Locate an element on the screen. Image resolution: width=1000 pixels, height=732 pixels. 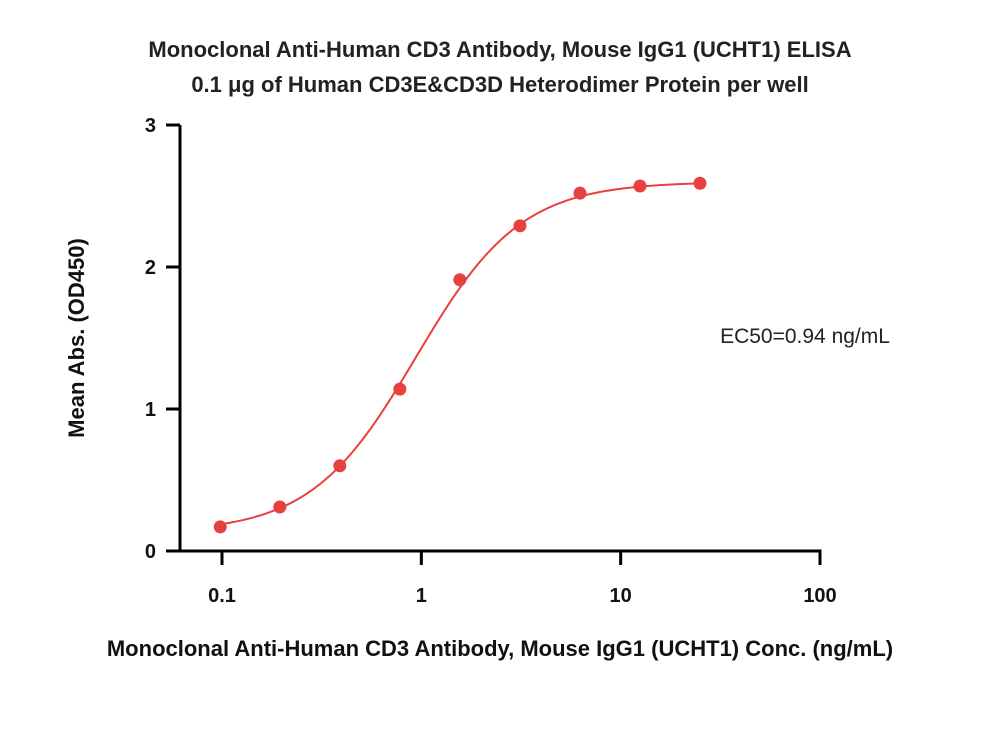
y-axis-title: Mean Abs. (OD450) is located at coordinates (76, 338).